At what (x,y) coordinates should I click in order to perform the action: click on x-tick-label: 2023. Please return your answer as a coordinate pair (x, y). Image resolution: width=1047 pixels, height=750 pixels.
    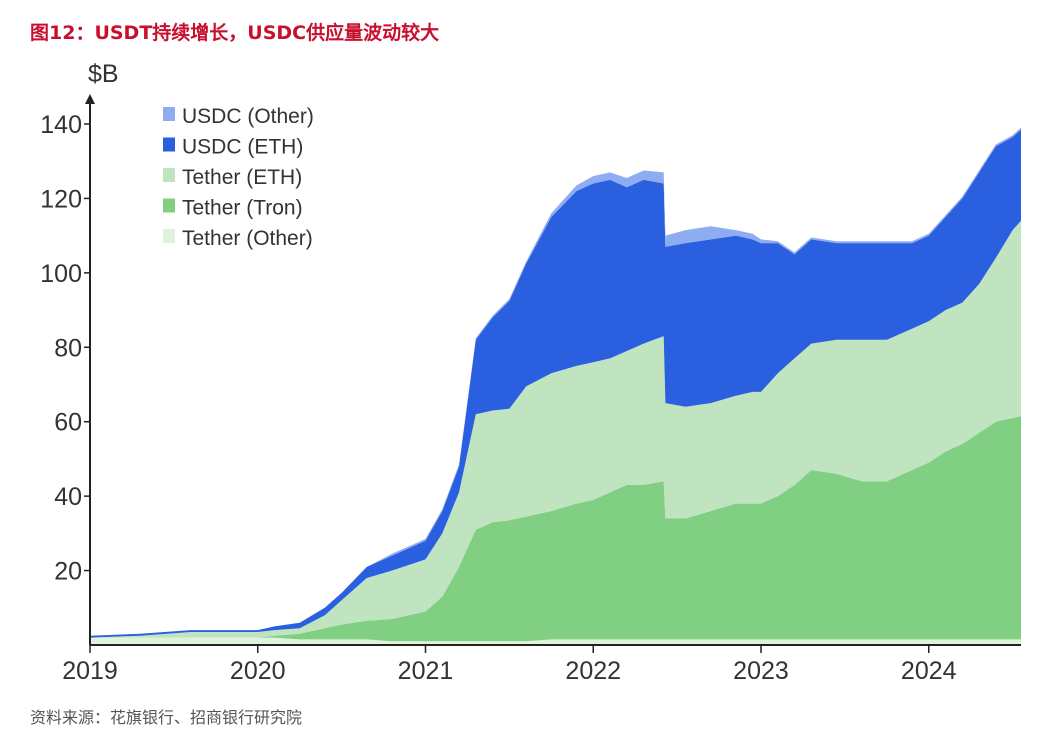
    Looking at the image, I should click on (761, 671).